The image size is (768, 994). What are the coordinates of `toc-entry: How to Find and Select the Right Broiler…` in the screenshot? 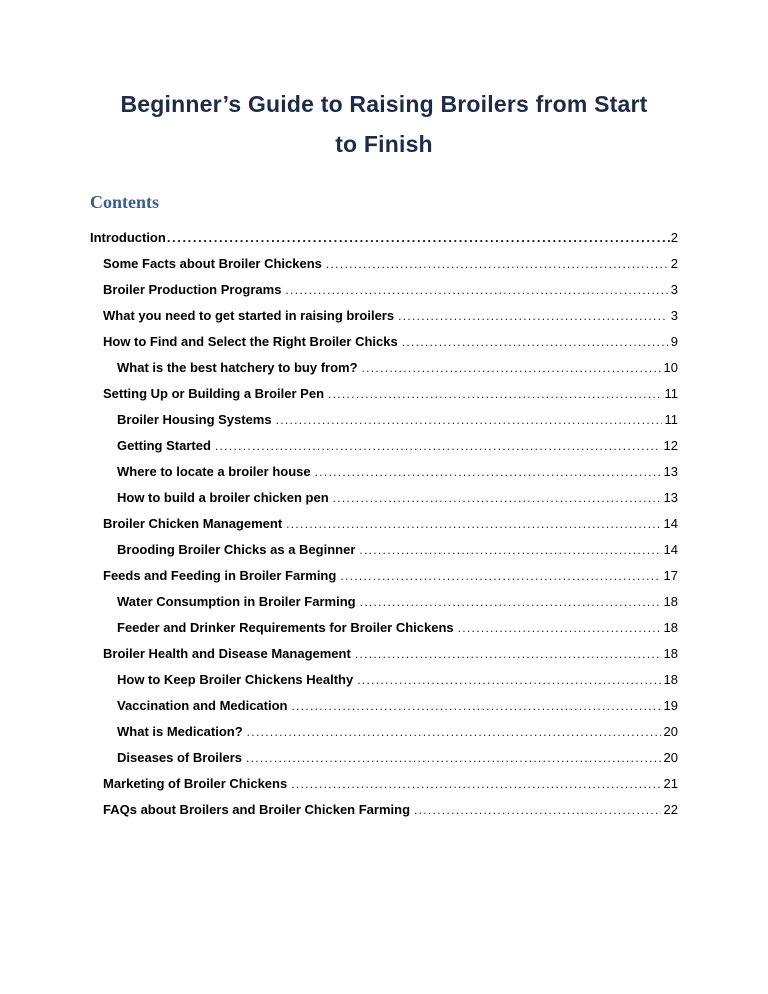 It's located at (384, 347).